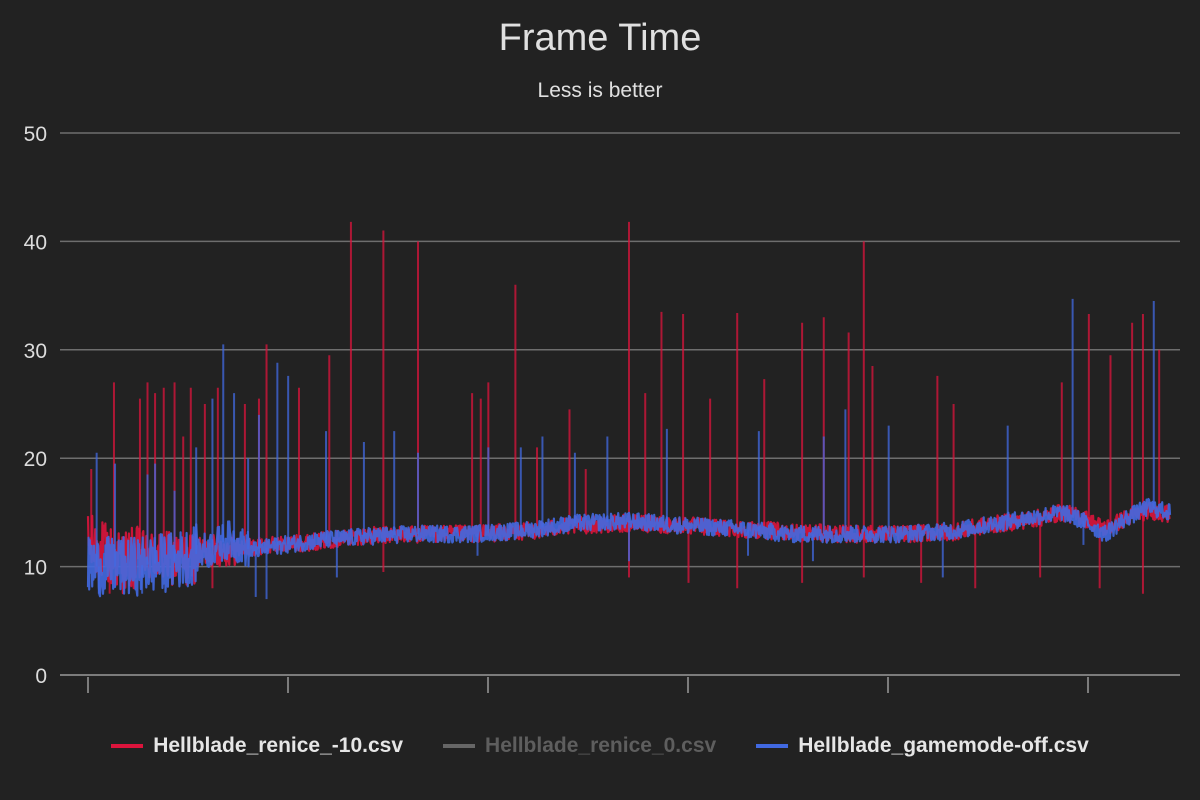 The width and height of the screenshot is (1200, 800). What do you see at coordinates (41, 676) in the screenshot?
I see `y-tick-label: 0` at bounding box center [41, 676].